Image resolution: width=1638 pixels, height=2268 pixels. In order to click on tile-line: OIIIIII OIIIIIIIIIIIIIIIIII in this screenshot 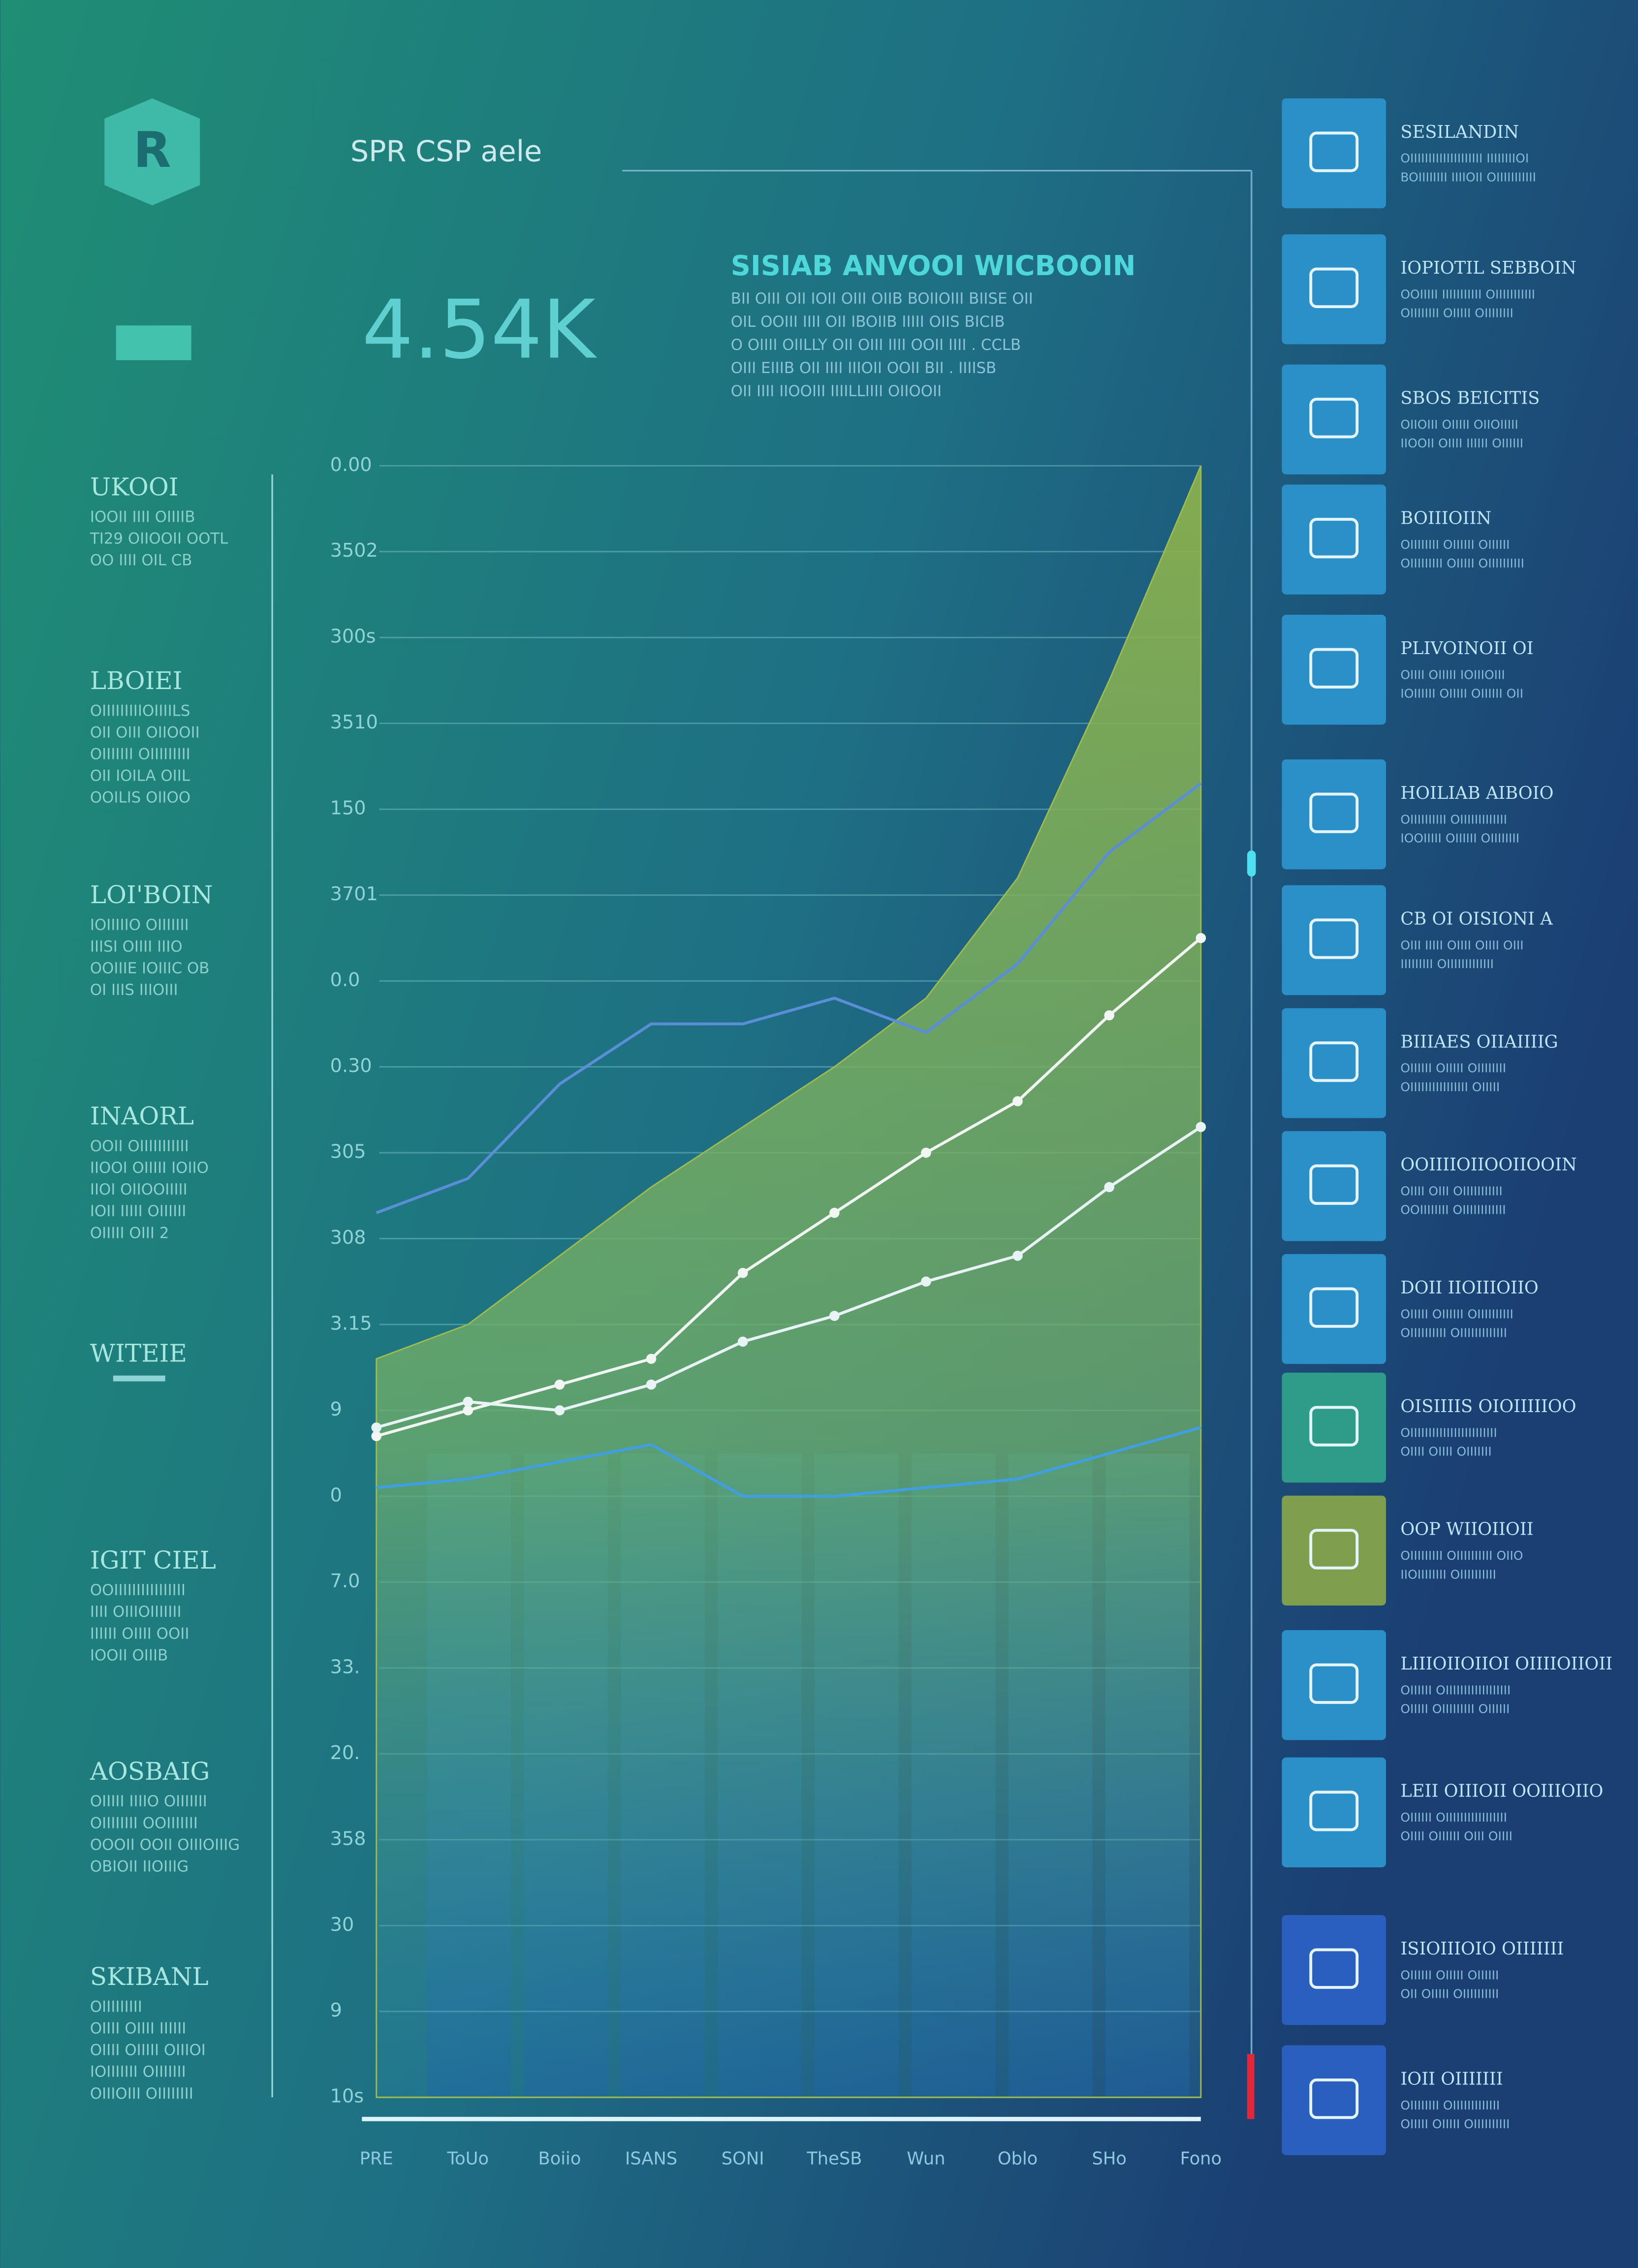, I will do `click(1455, 1690)`.